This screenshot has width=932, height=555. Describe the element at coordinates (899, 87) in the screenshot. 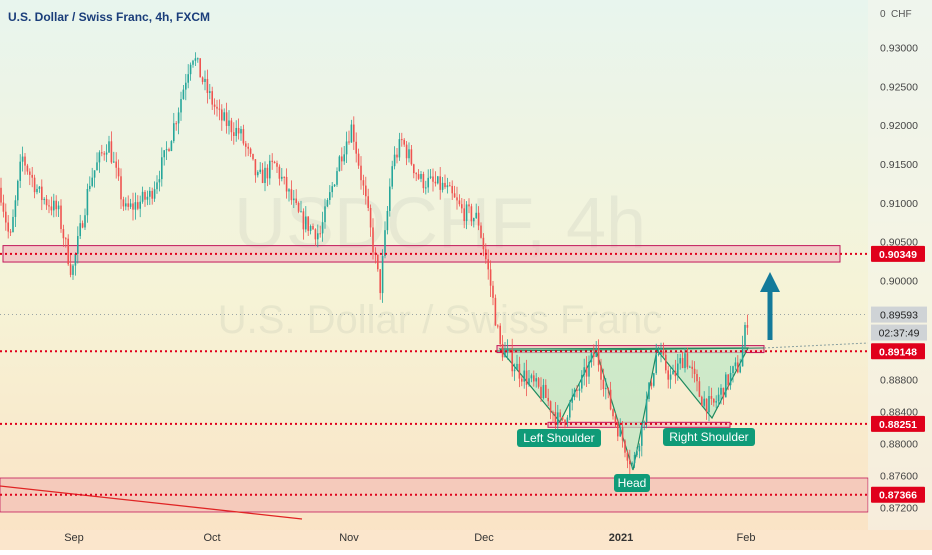

I see `y-tick-label: 0.92500` at that location.